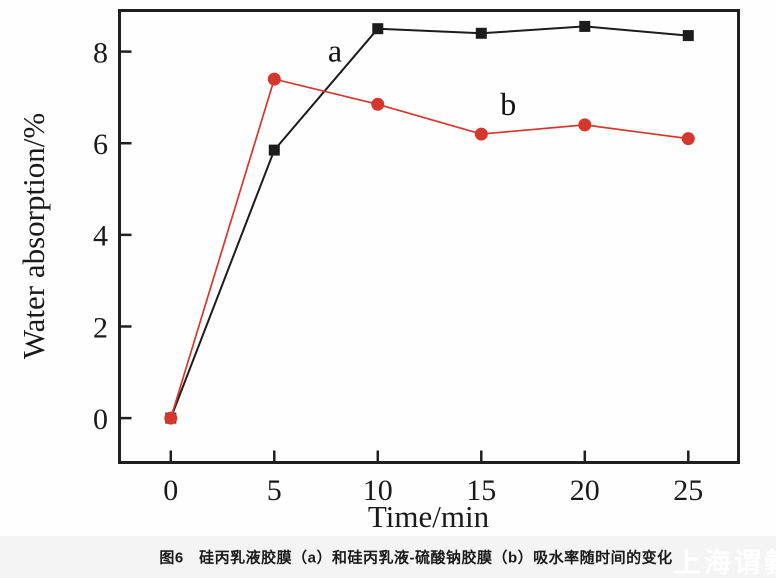 The height and width of the screenshot is (578, 776). I want to click on y-tick-label: 8, so click(100, 52).